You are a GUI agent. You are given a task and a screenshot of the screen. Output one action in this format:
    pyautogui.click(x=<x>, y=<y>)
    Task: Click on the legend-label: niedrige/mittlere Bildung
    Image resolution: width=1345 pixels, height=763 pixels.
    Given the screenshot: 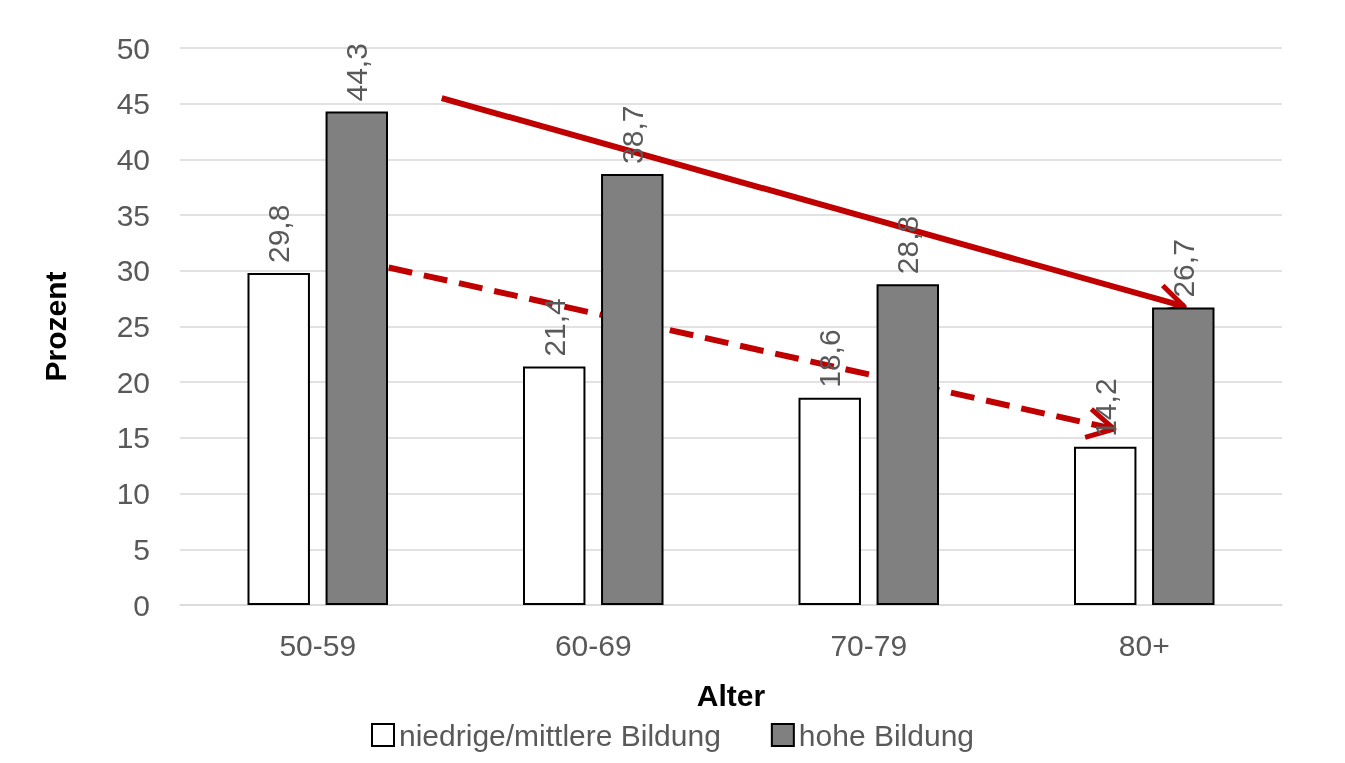 What is the action you would take?
    pyautogui.click(x=560, y=735)
    